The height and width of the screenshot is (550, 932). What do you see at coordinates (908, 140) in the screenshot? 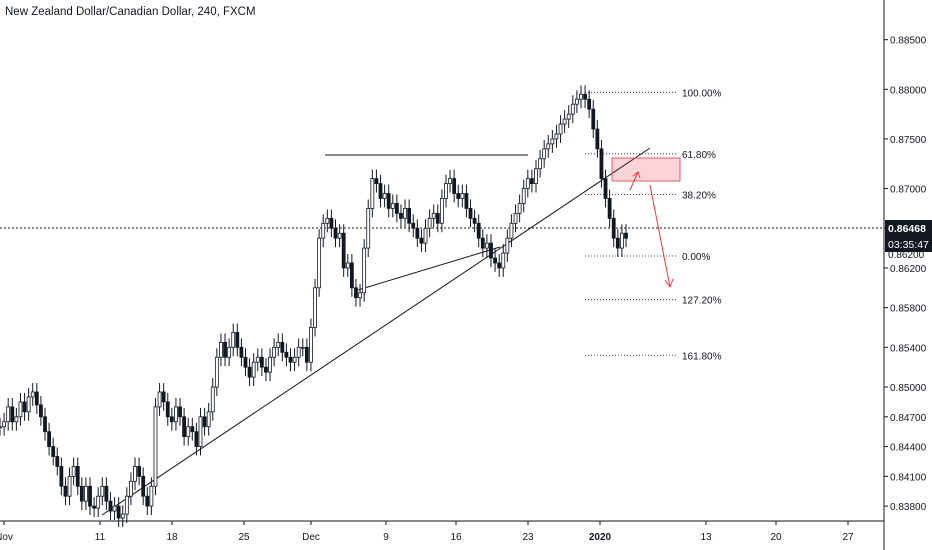
I see `y-tick-label: 0.87500` at bounding box center [908, 140].